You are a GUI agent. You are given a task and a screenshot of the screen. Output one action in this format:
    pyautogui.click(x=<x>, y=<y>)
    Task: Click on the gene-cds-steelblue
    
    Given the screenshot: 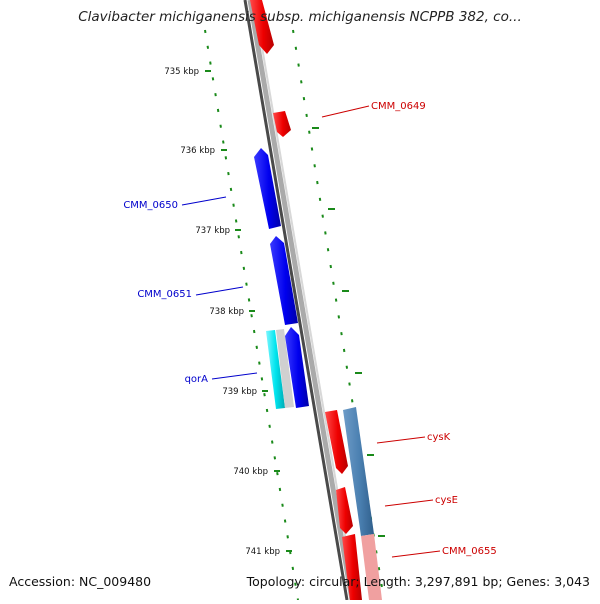 What is the action you would take?
    pyautogui.click(x=358, y=471)
    